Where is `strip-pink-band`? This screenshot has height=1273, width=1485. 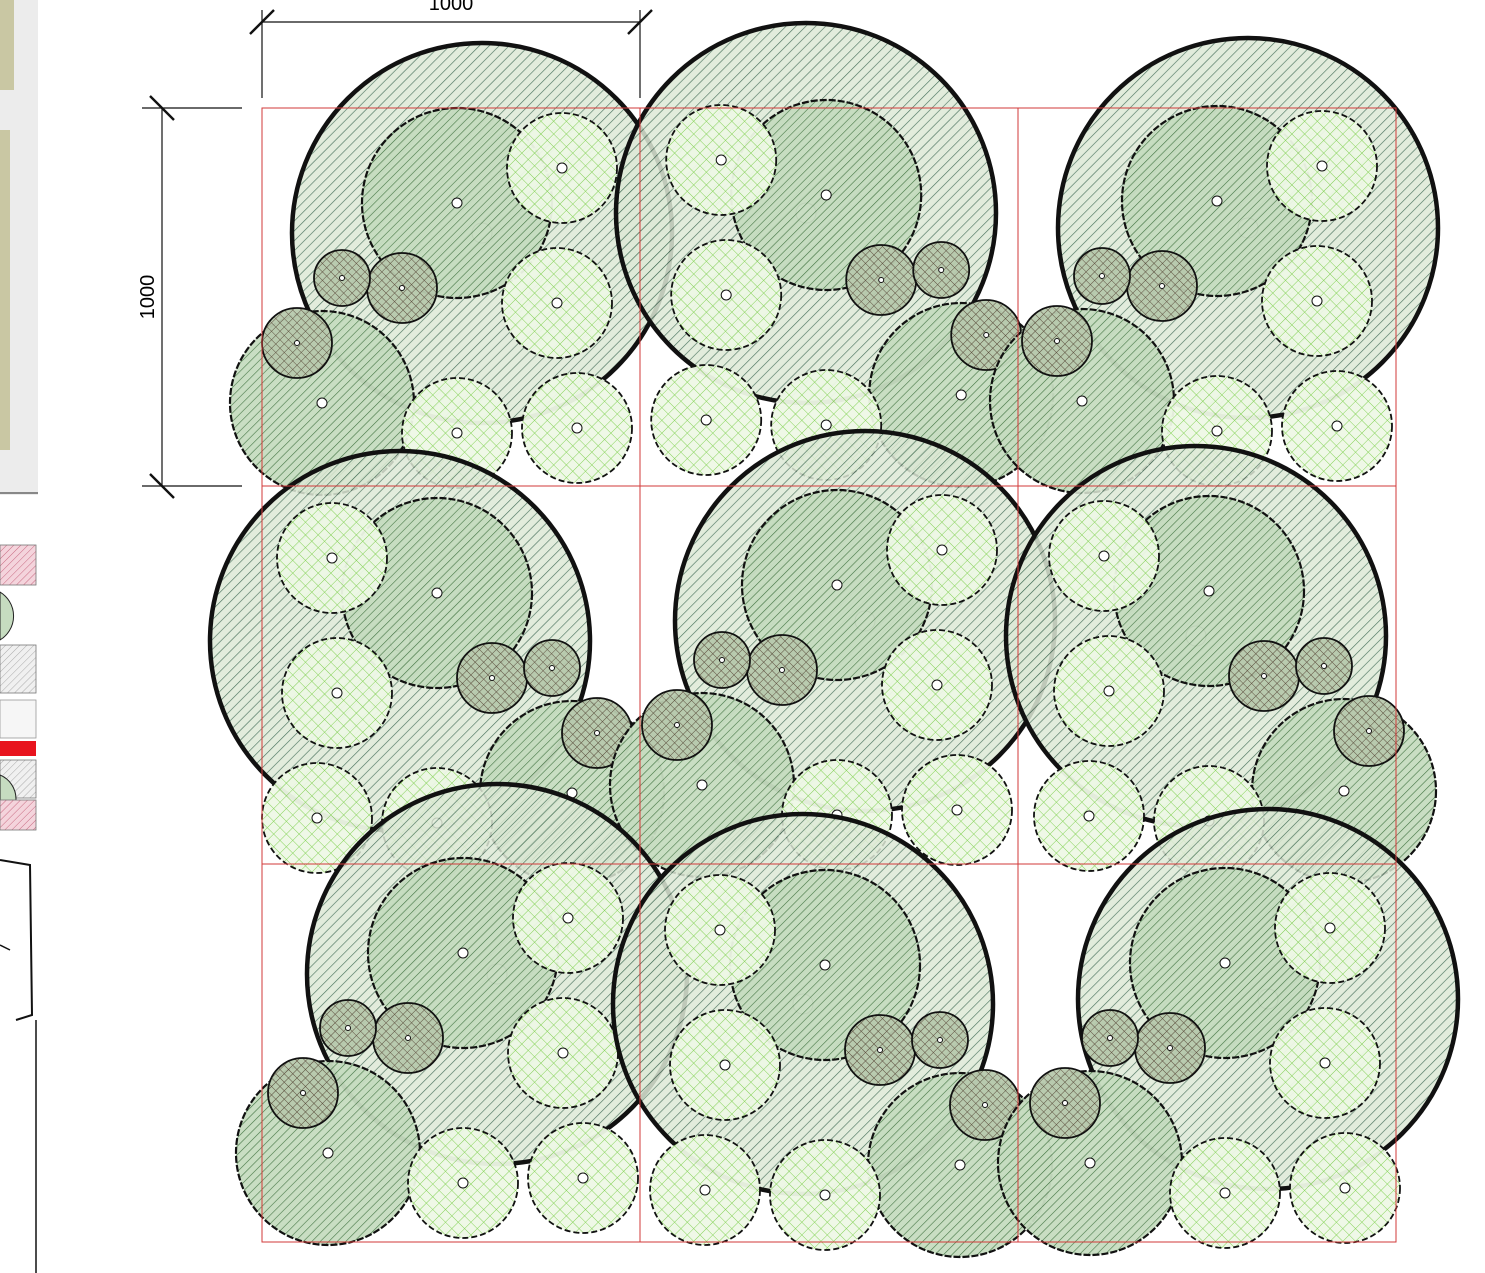 strip-pink-band is located at coordinates (18, 565).